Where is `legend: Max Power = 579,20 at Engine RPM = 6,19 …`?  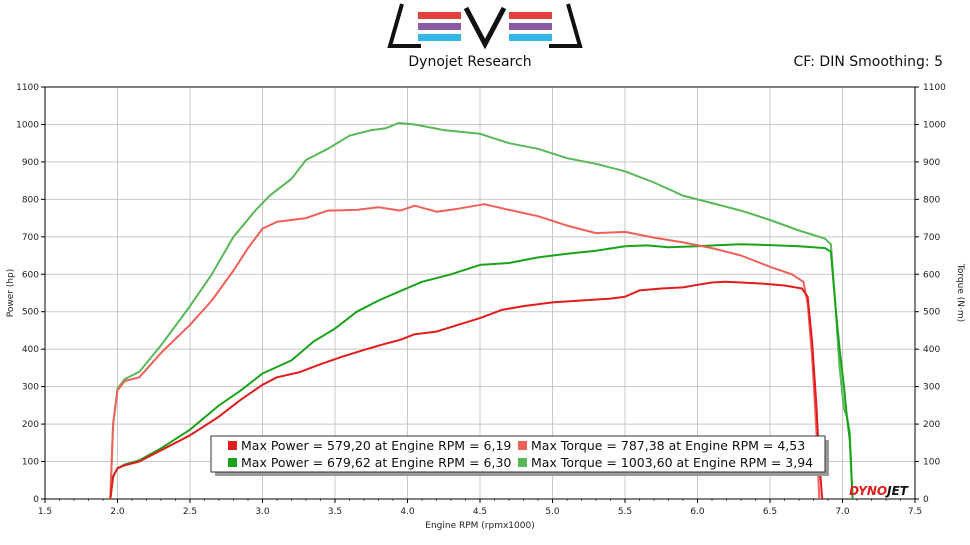
legend: Max Power = 579,20 at Engine RPM = 6,19 … is located at coordinates (519, 455).